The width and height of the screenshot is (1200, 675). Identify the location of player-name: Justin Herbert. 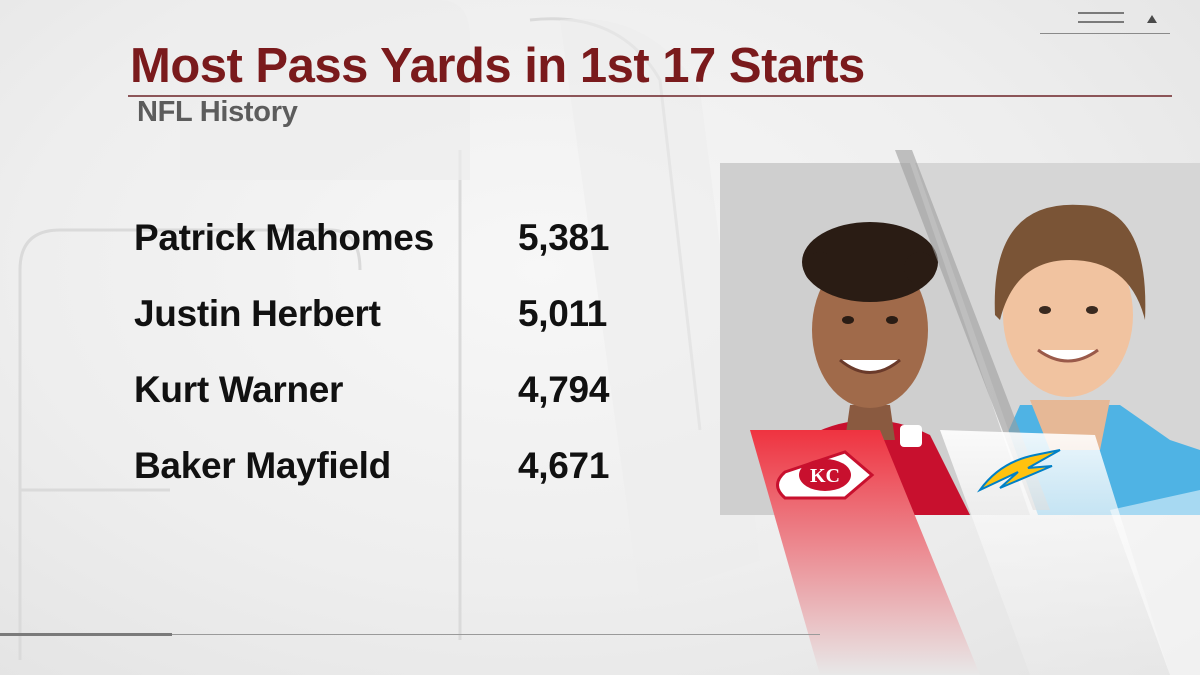
(257, 313).